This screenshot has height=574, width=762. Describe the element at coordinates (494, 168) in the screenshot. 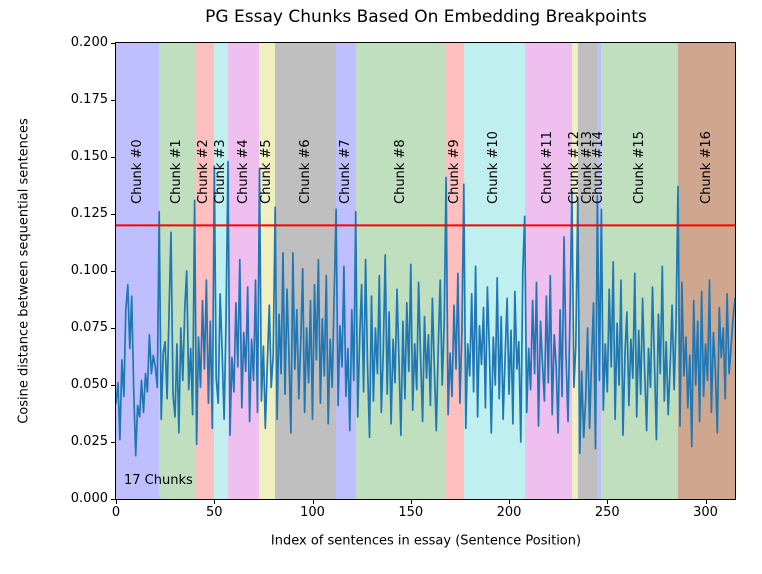

I see `chunk-label-10: Chunk #10` at that location.